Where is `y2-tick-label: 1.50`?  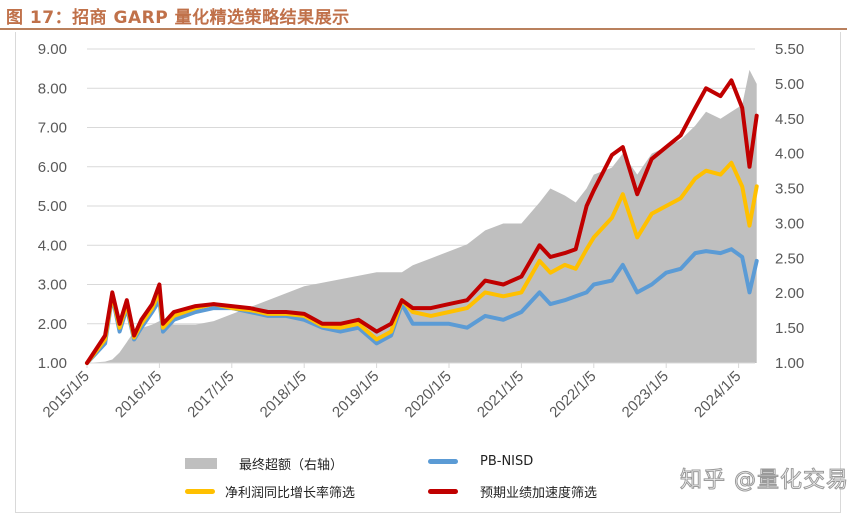 y2-tick-label: 1.50 is located at coordinates (789, 328).